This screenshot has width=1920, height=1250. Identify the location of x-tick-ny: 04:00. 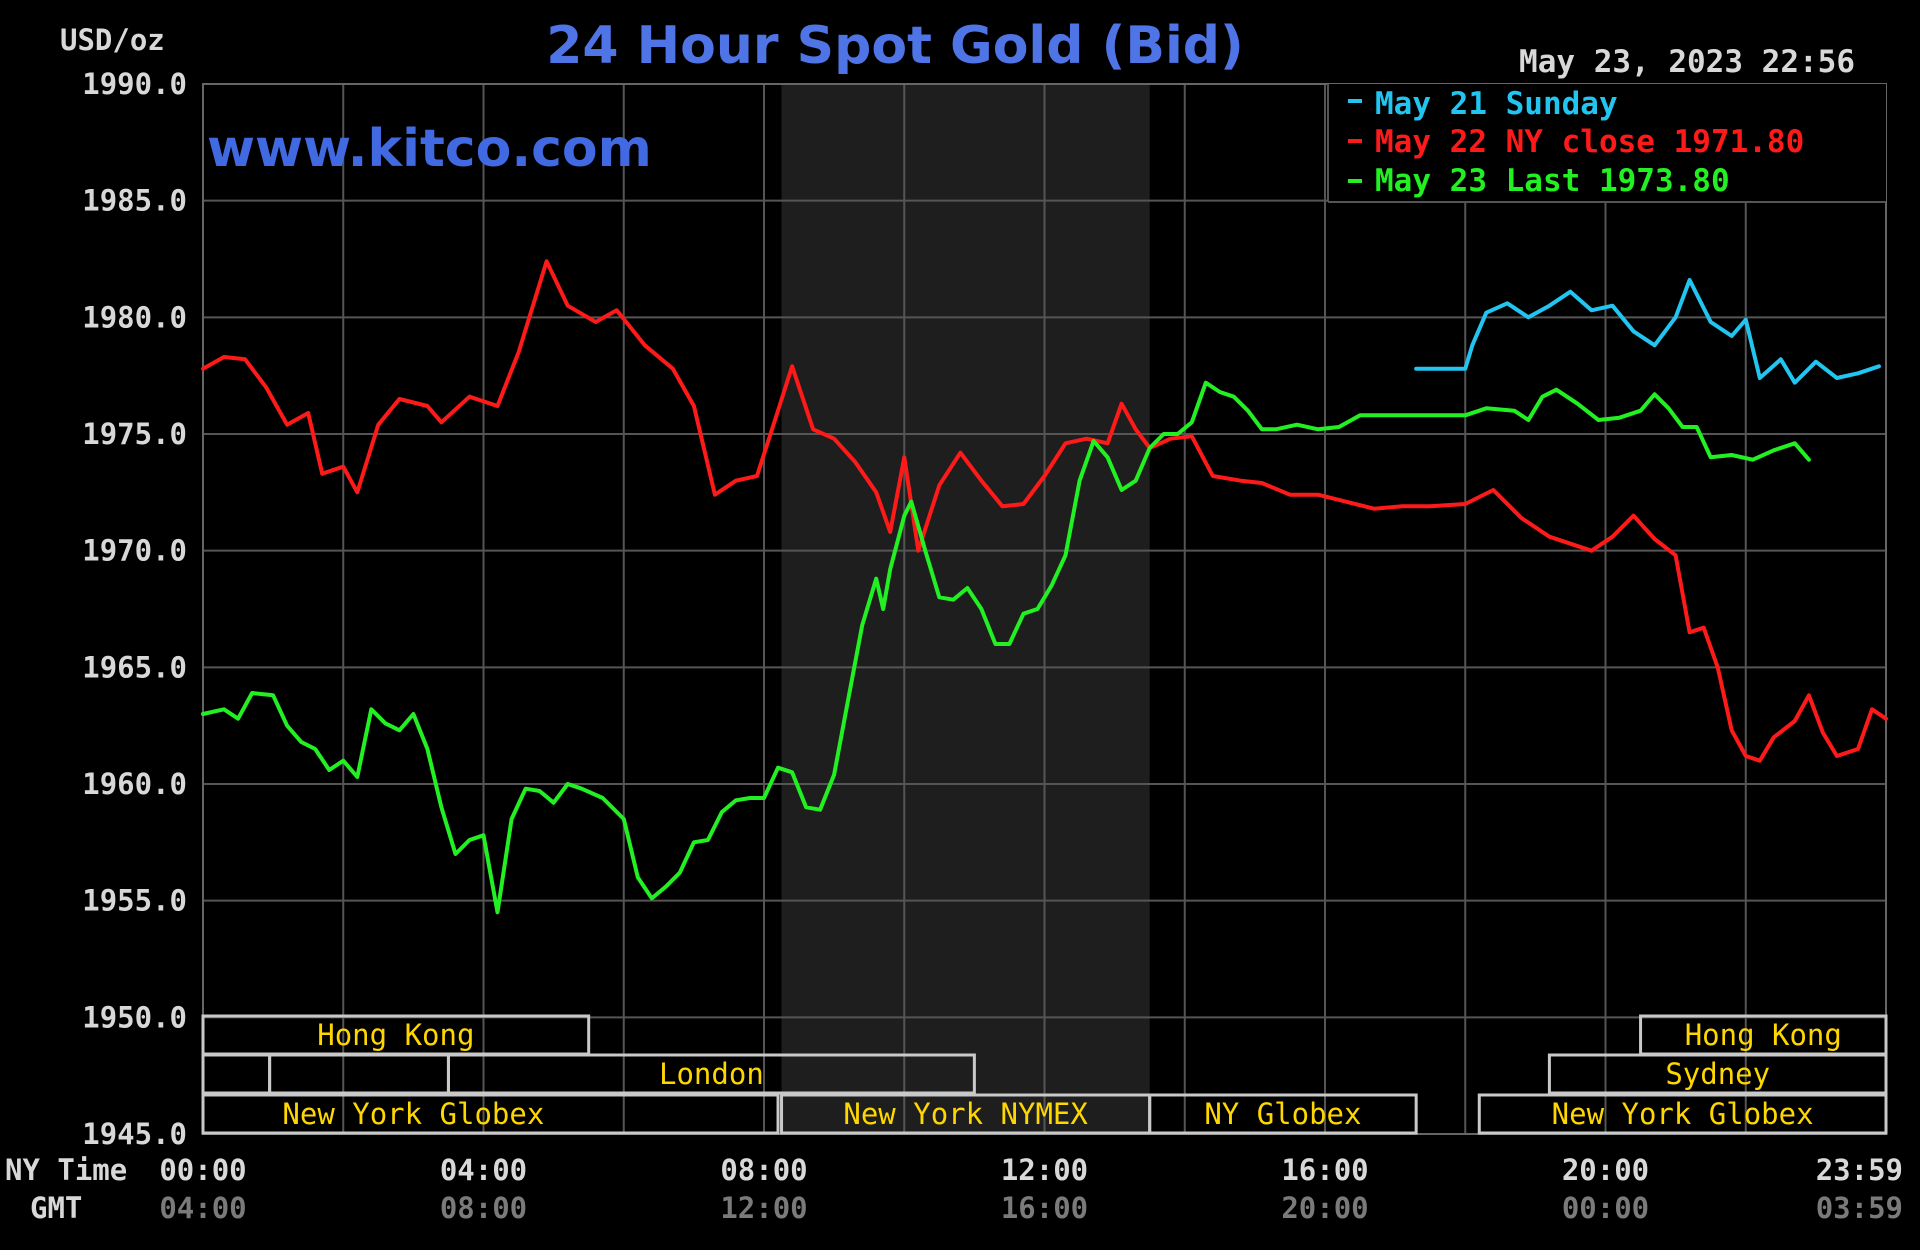
(483, 1170).